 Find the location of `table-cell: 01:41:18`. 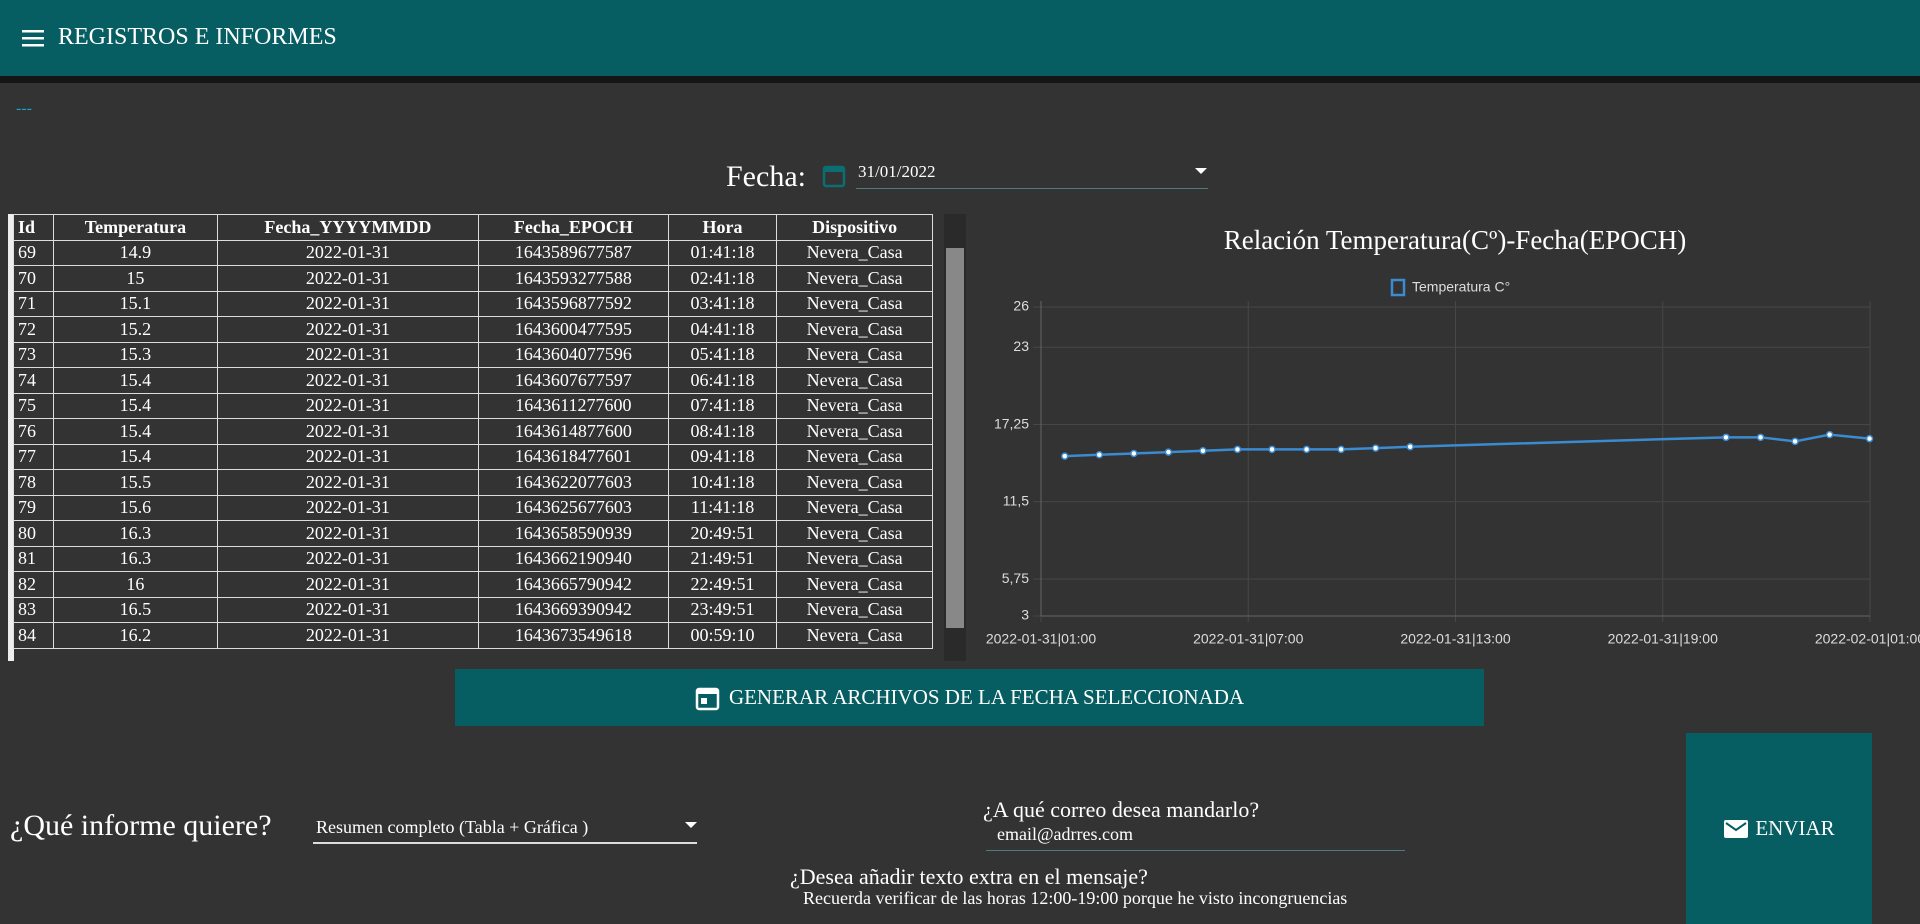

table-cell: 01:41:18 is located at coordinates (722, 252).